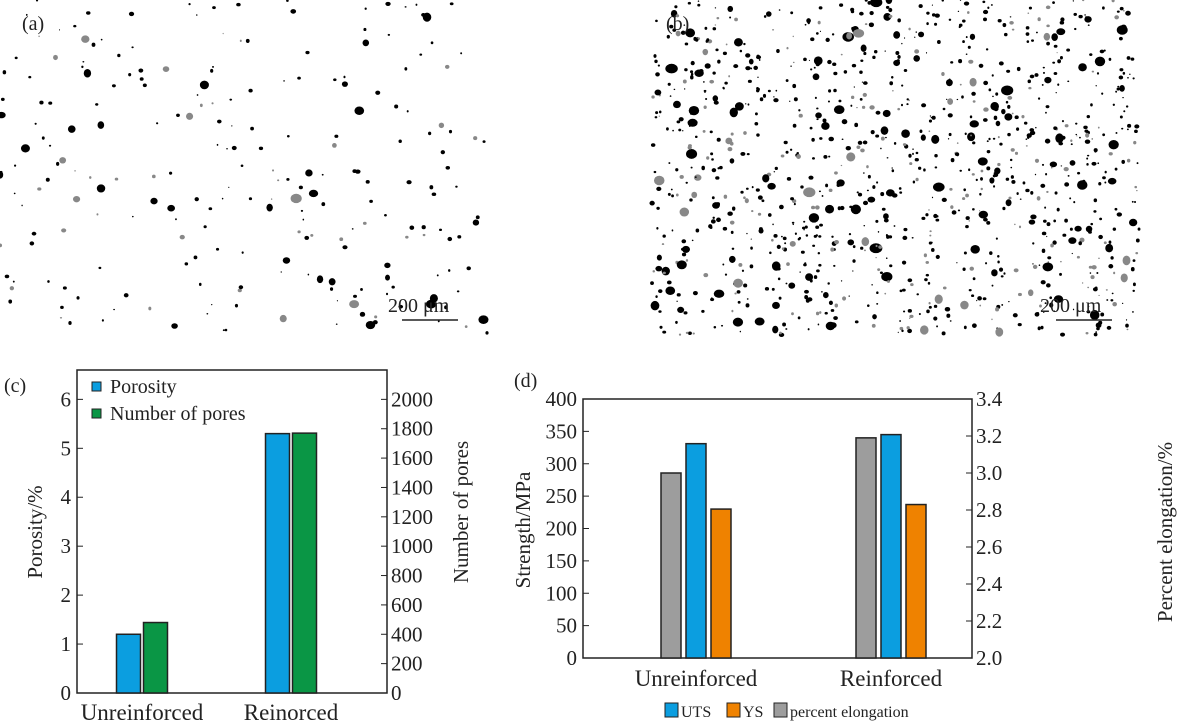 The image size is (1180, 722). What do you see at coordinates (66, 497) in the screenshot?
I see `y-tick-label: 4` at bounding box center [66, 497].